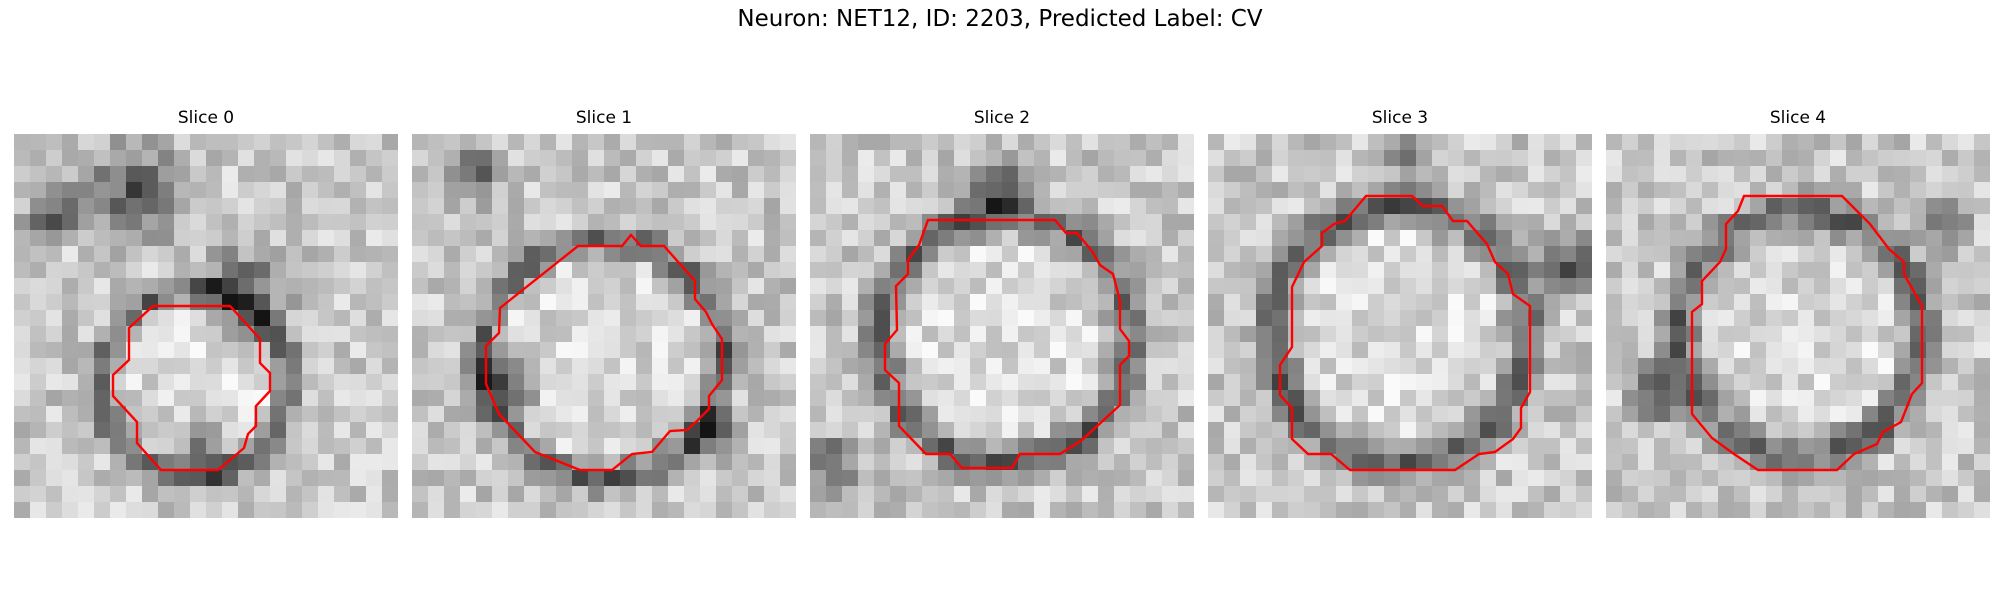 The height and width of the screenshot is (600, 2000). I want to click on slice-4-canvas, so click(1798, 326).